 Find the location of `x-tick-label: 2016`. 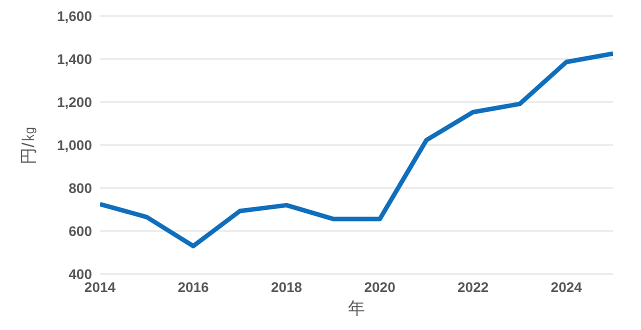

x-tick-label: 2016 is located at coordinates (194, 286).